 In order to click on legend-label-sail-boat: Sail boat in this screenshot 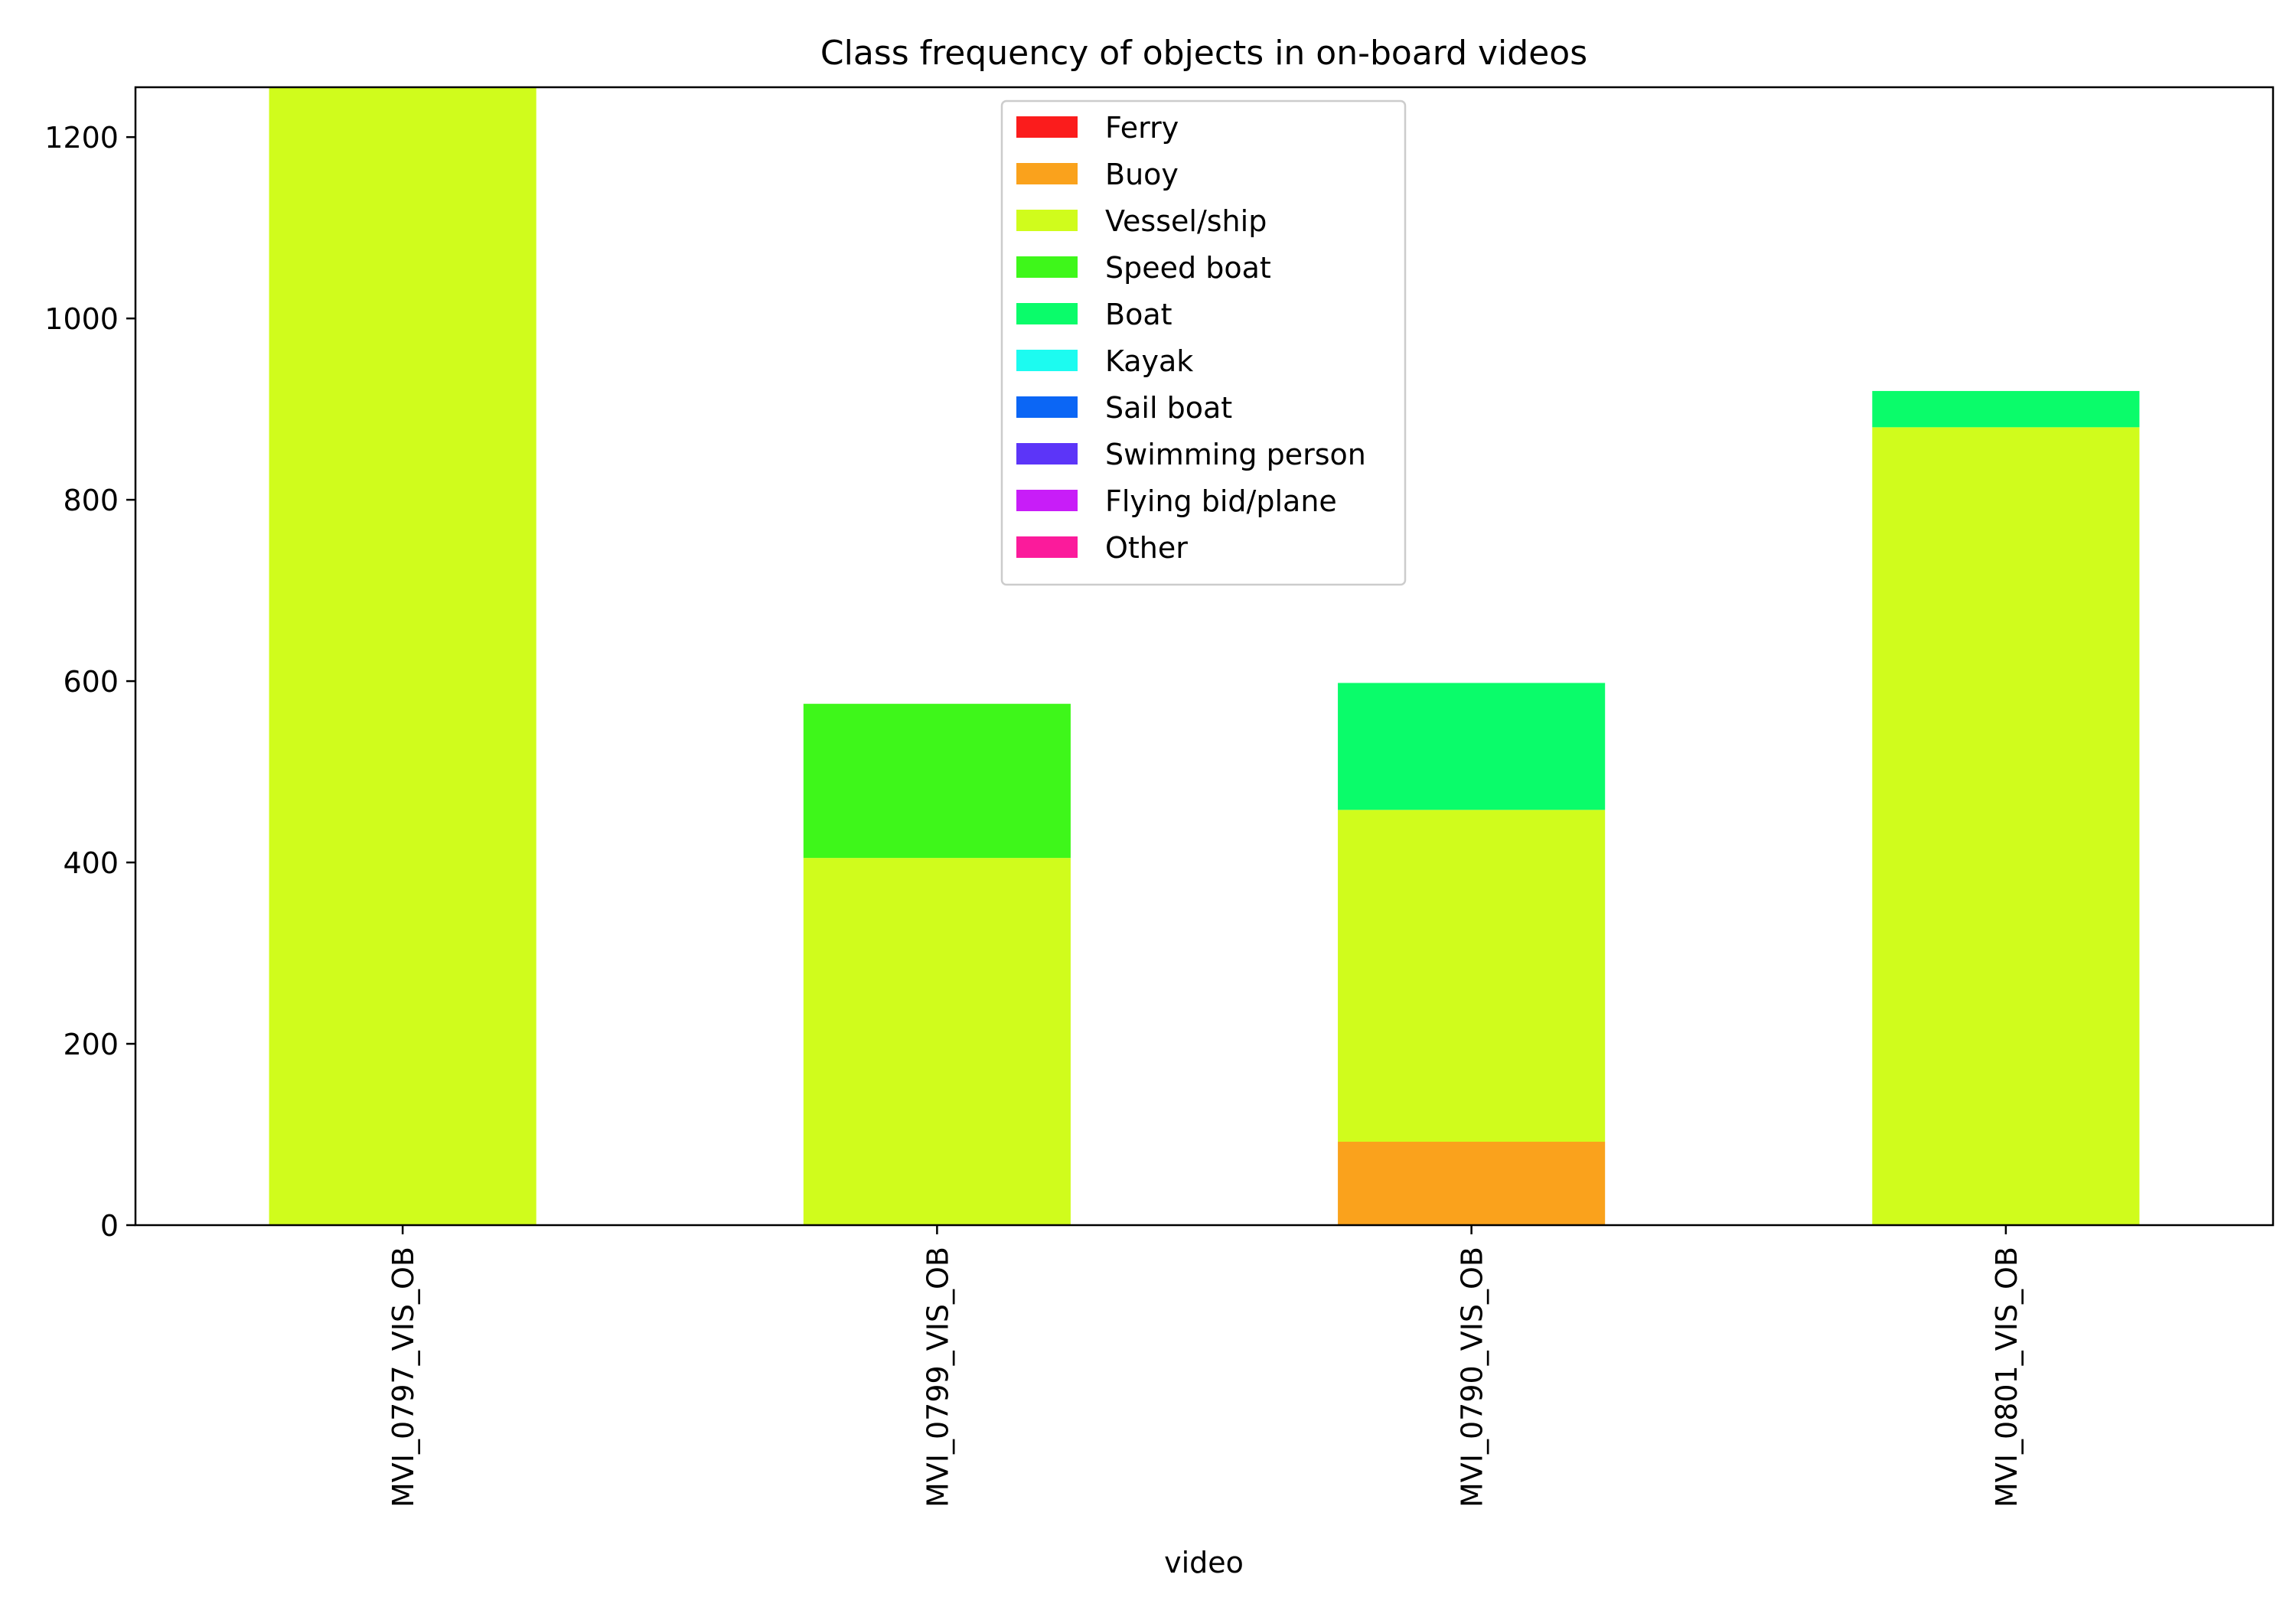, I will do `click(1168, 408)`.